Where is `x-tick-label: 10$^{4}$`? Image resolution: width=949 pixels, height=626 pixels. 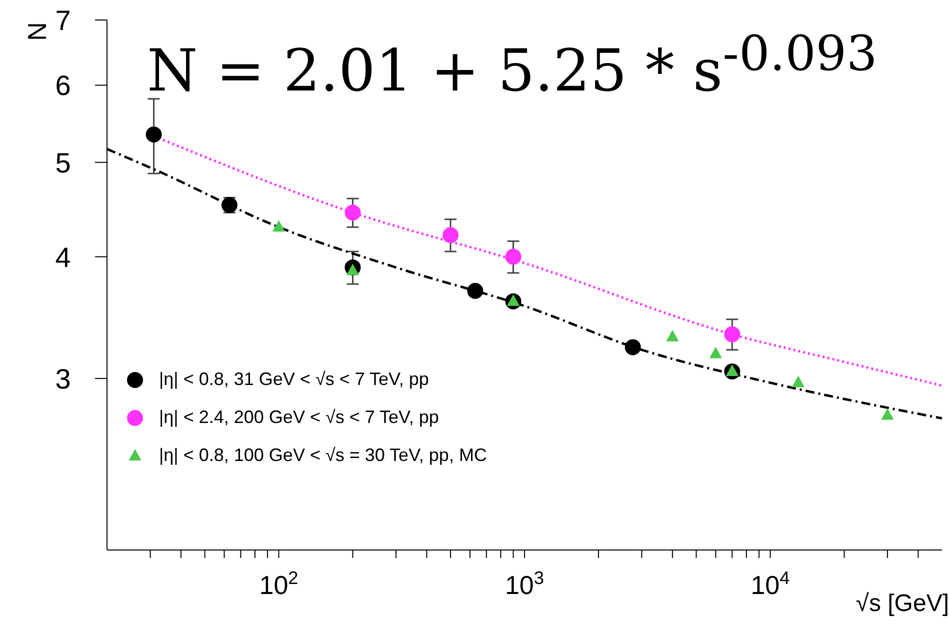
x-tick-label: 10$^{4}$ is located at coordinates (770, 584).